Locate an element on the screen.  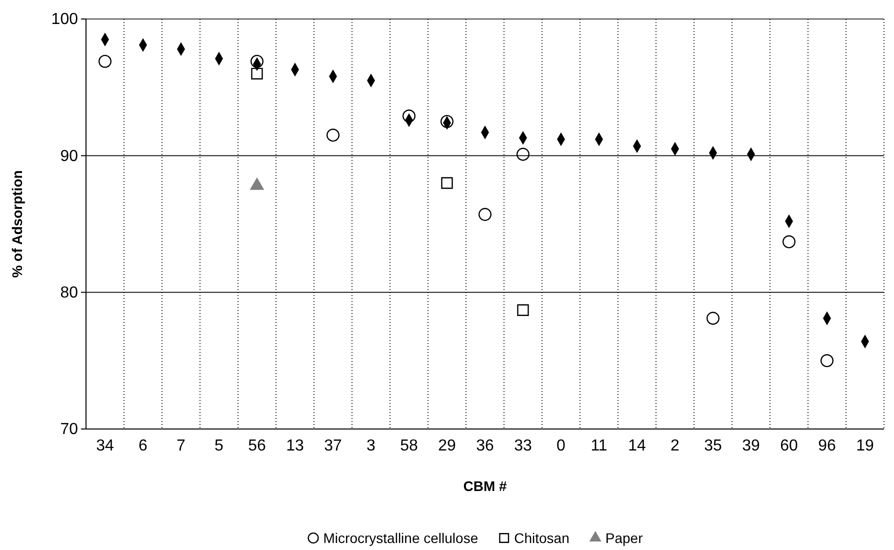
x-tick-label: 14 is located at coordinates (637, 445).